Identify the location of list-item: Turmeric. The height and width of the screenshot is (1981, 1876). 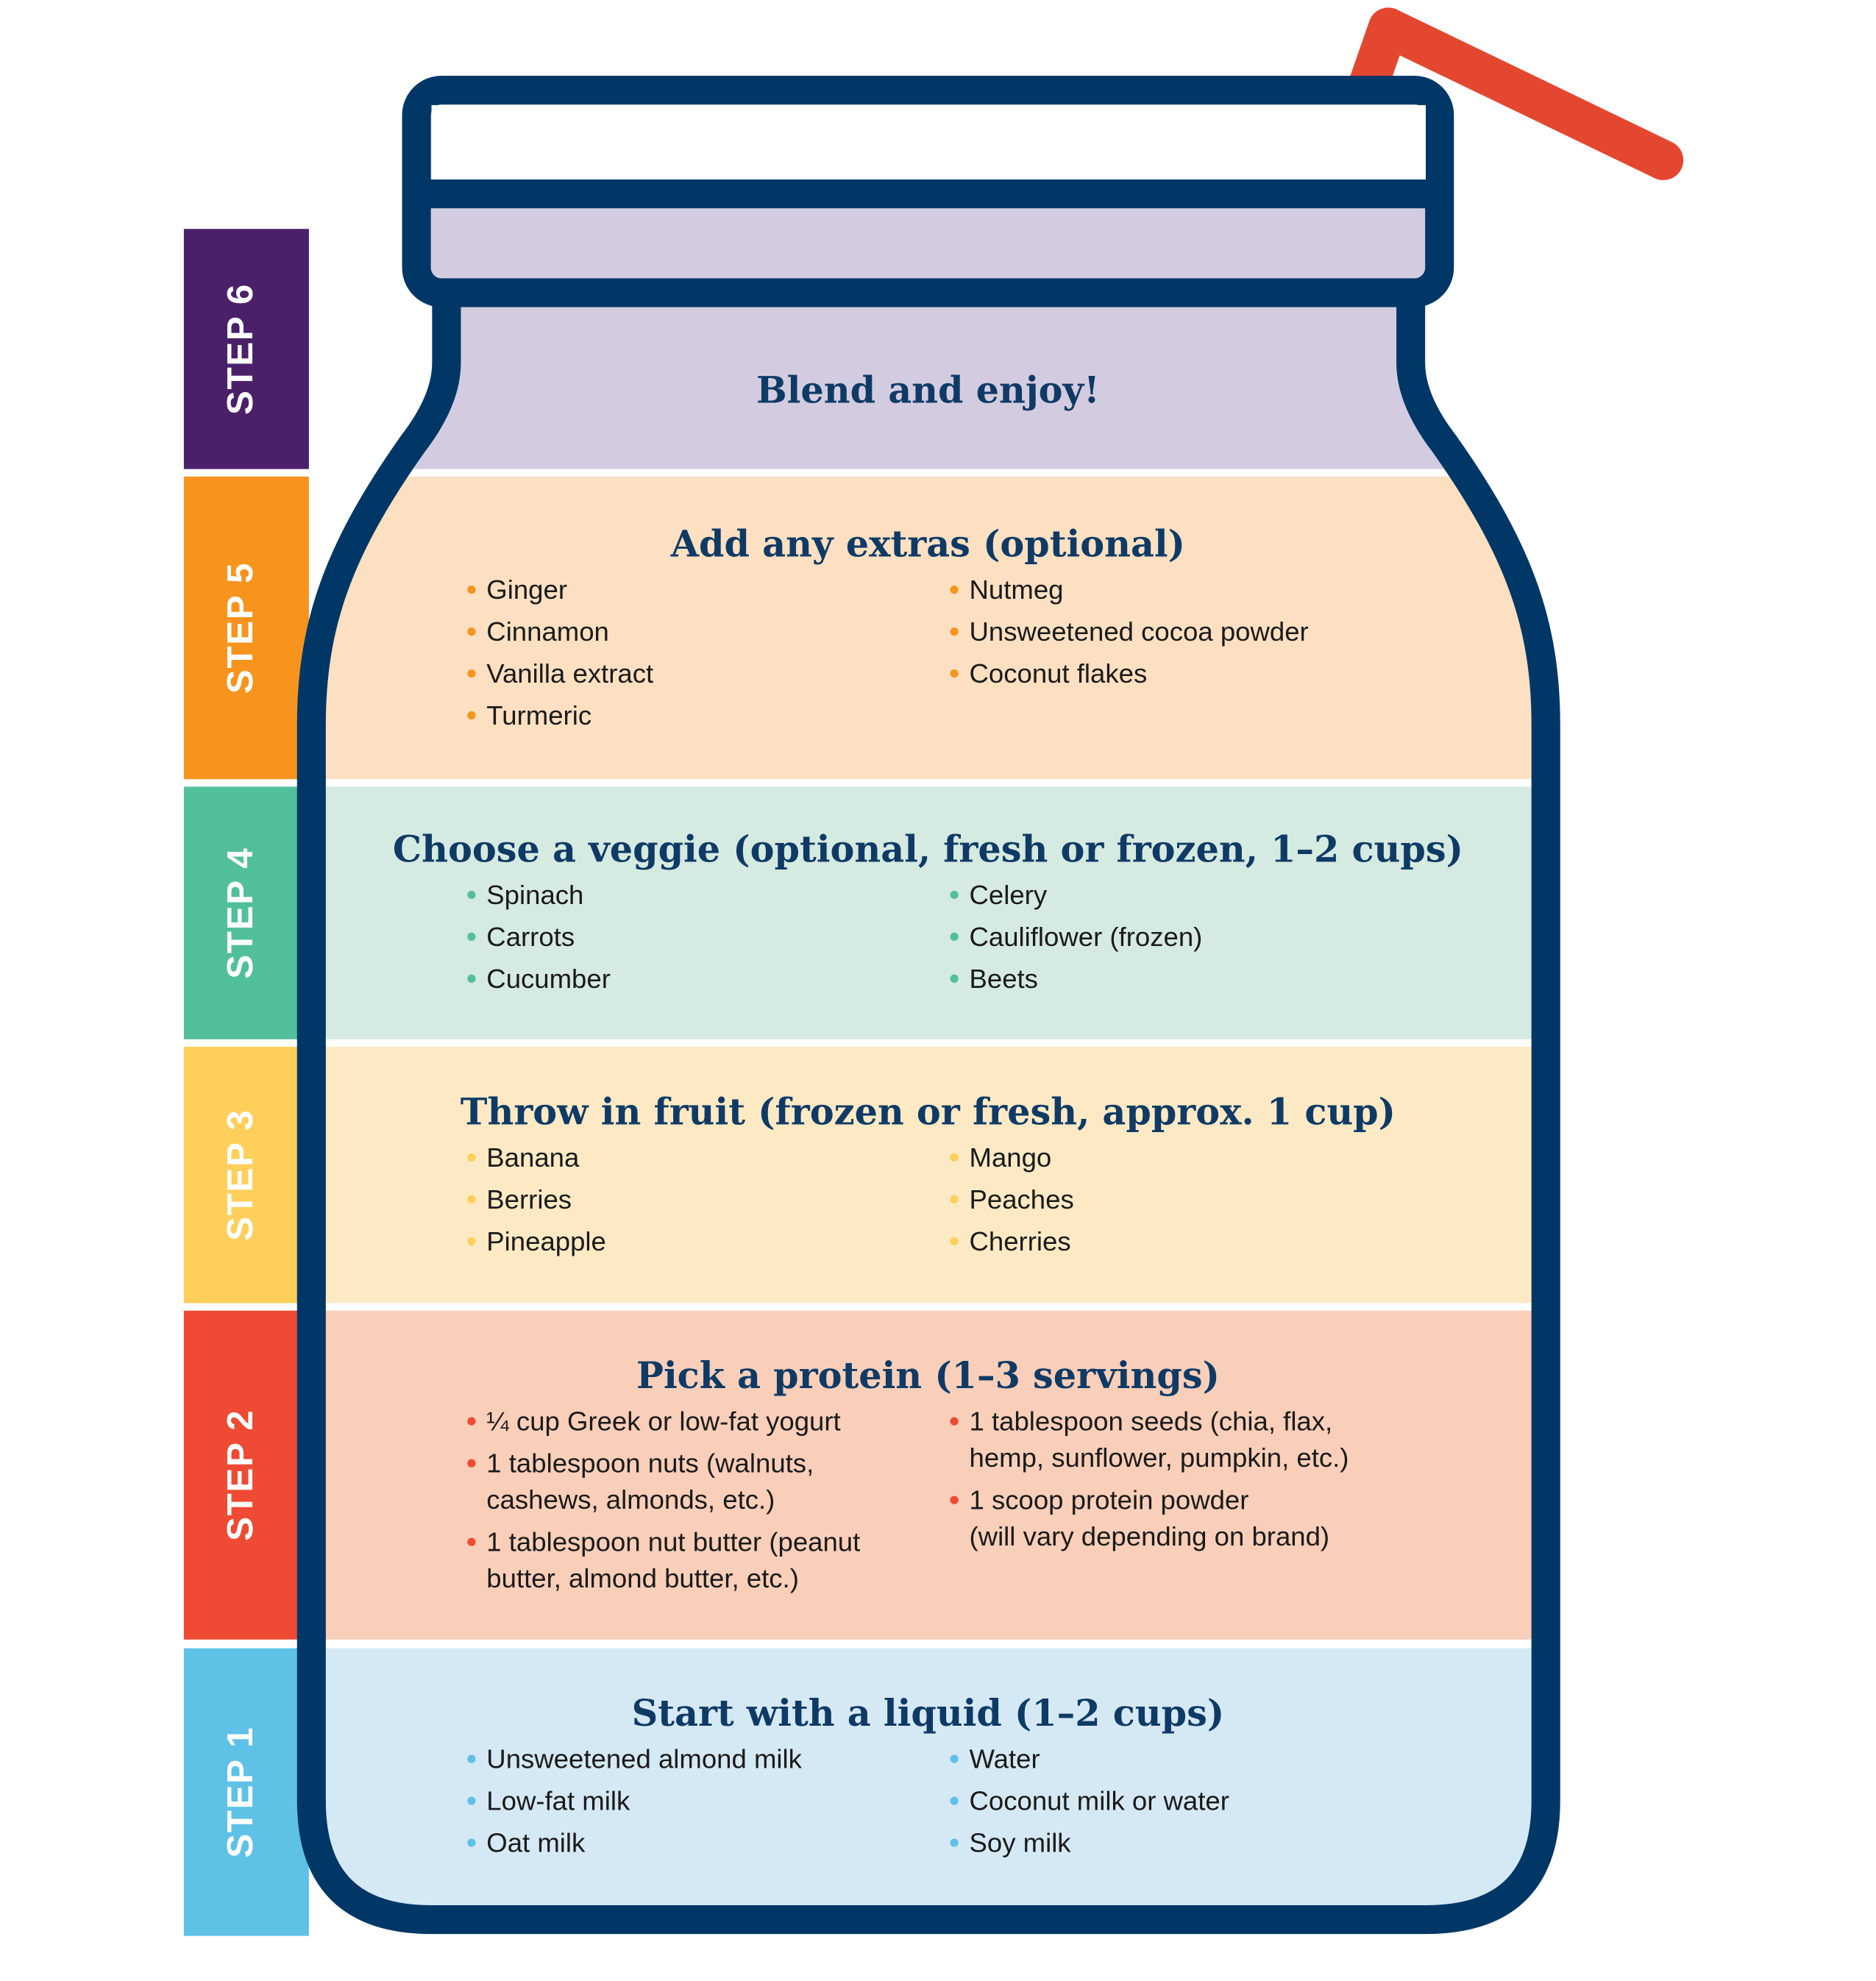
(538, 715).